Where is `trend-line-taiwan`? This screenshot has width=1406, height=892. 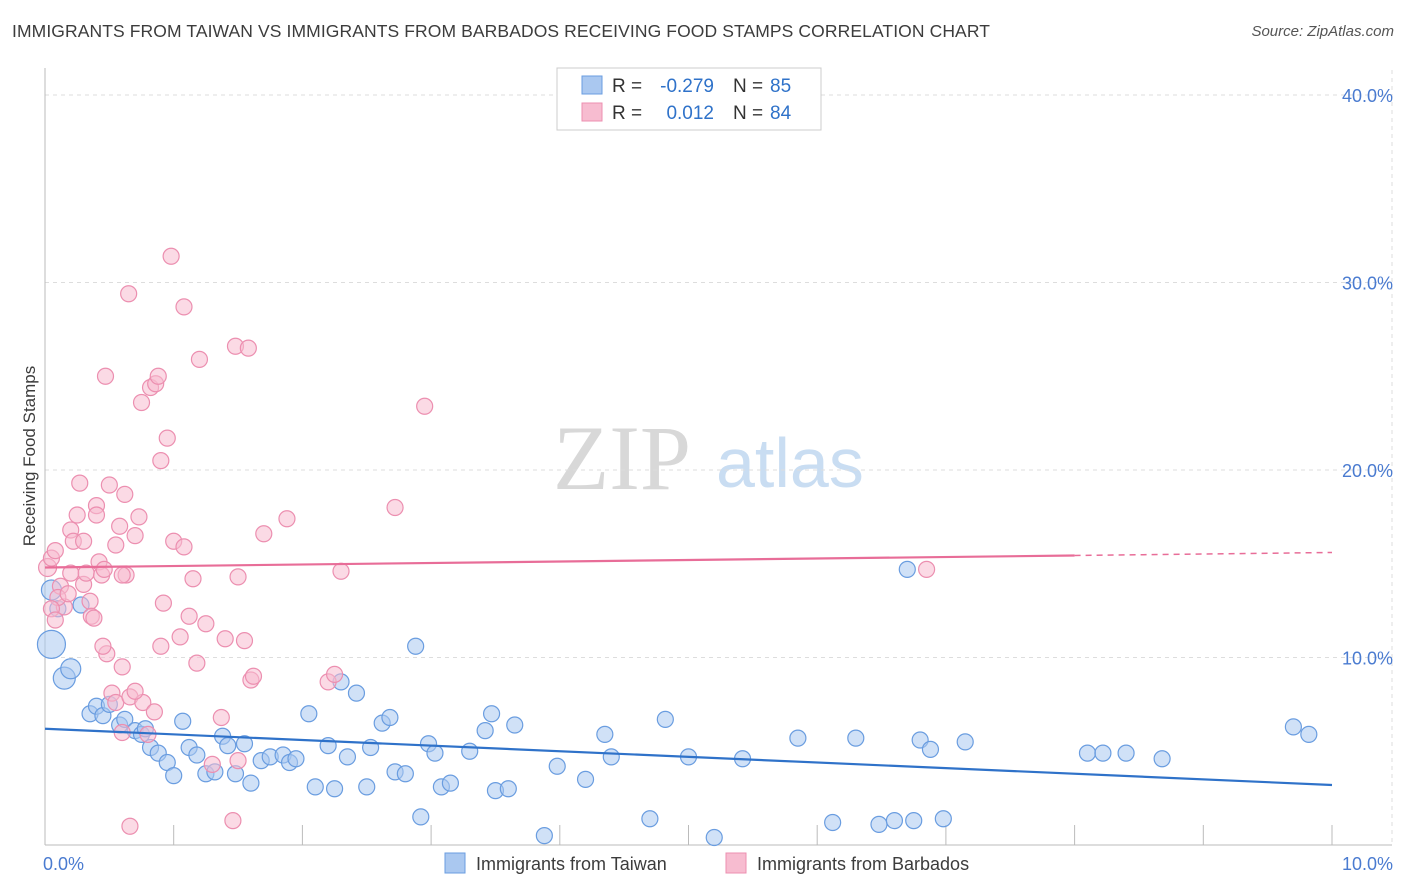 trend-line-taiwan is located at coordinates (688, 757).